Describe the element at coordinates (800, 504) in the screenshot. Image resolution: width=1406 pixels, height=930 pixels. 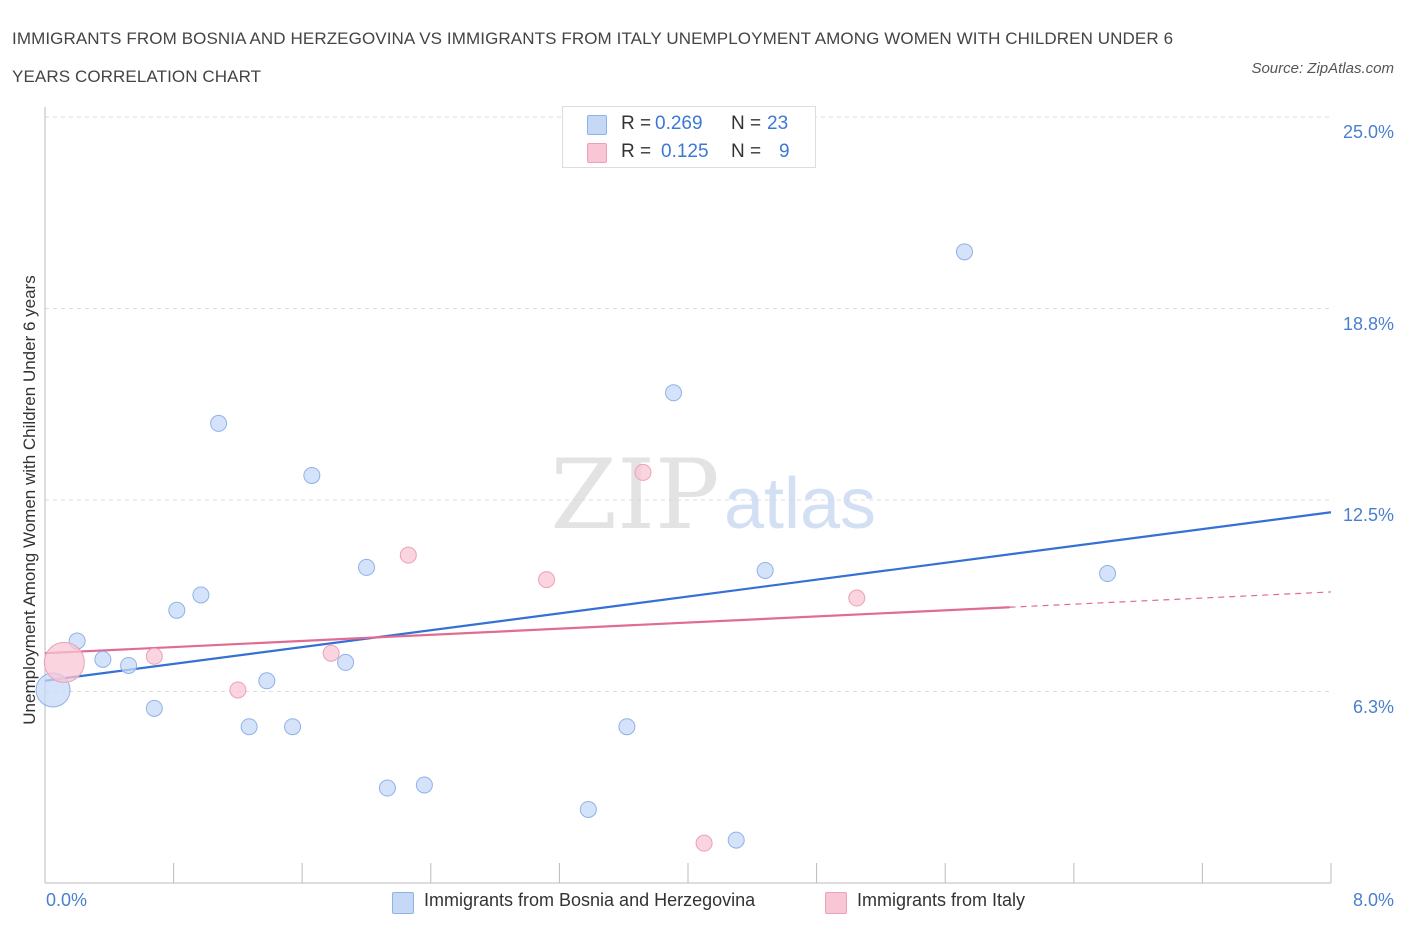
I see `watermark-atlas: atlas` at that location.